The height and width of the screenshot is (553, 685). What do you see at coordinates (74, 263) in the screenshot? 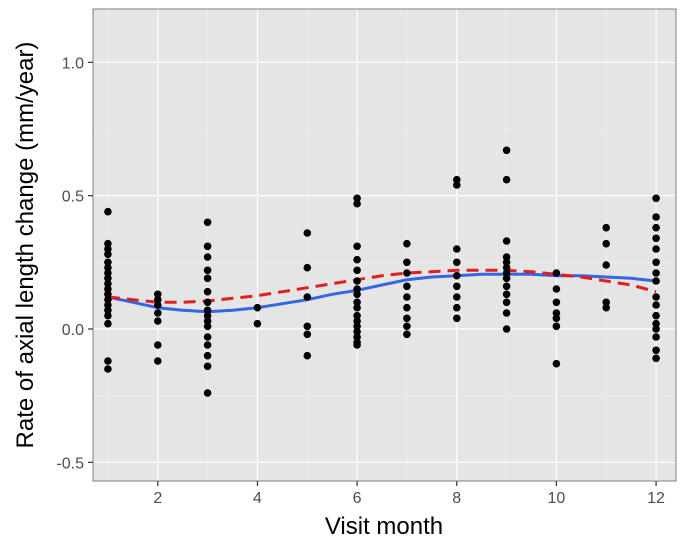
I see `y-axis: -0.5 0.0 0.5 1.0` at bounding box center [74, 263].